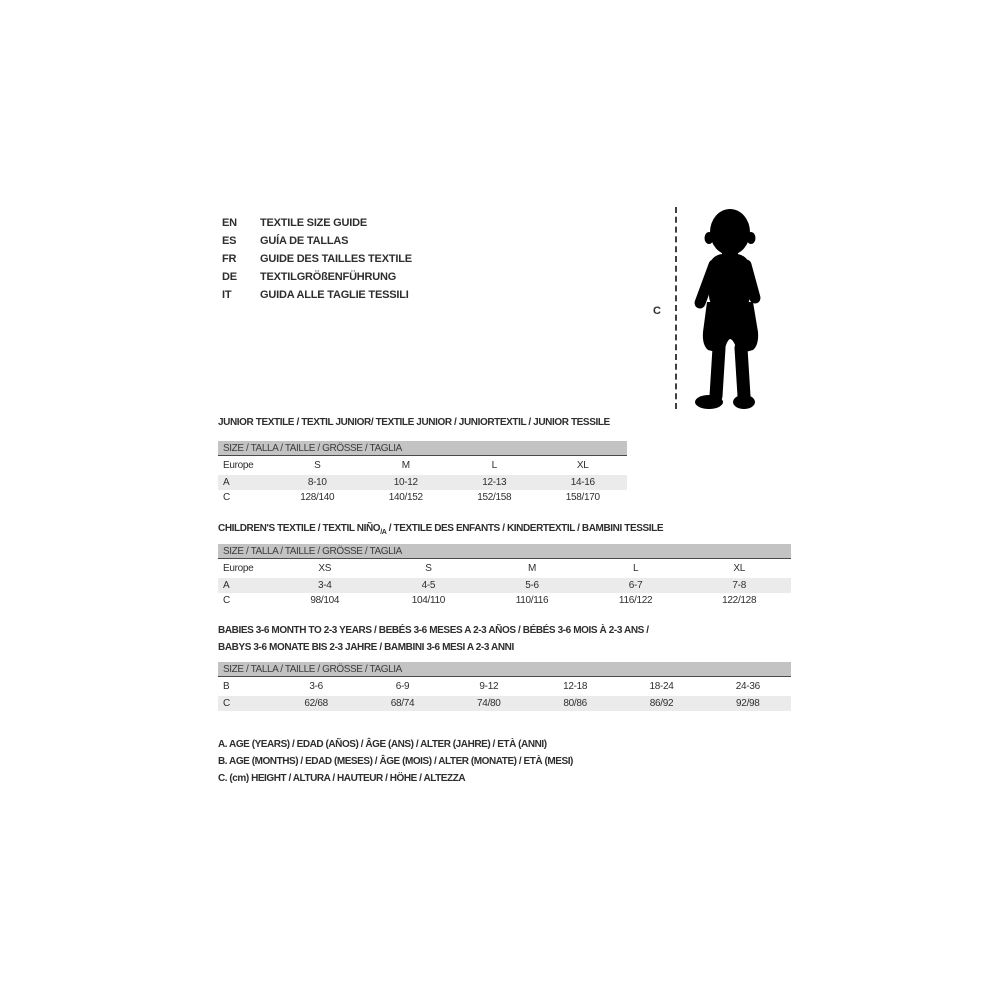  Describe the element at coordinates (325, 568) in the screenshot. I see `table-cell: XS` at that location.